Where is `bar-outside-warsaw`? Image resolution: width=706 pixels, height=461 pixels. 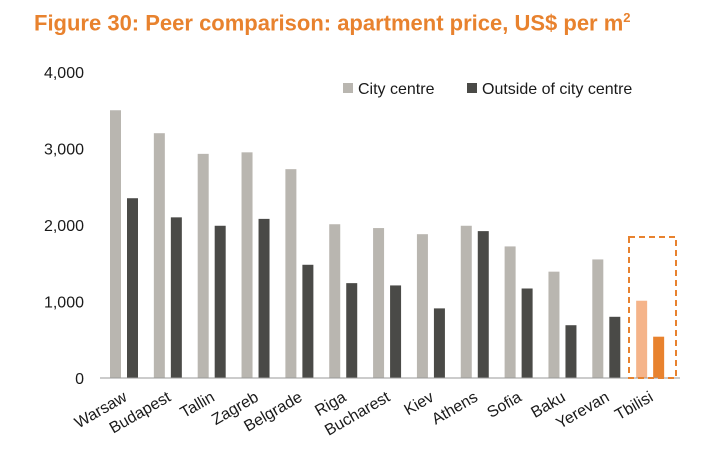
bar-outside-warsaw is located at coordinates (132, 288).